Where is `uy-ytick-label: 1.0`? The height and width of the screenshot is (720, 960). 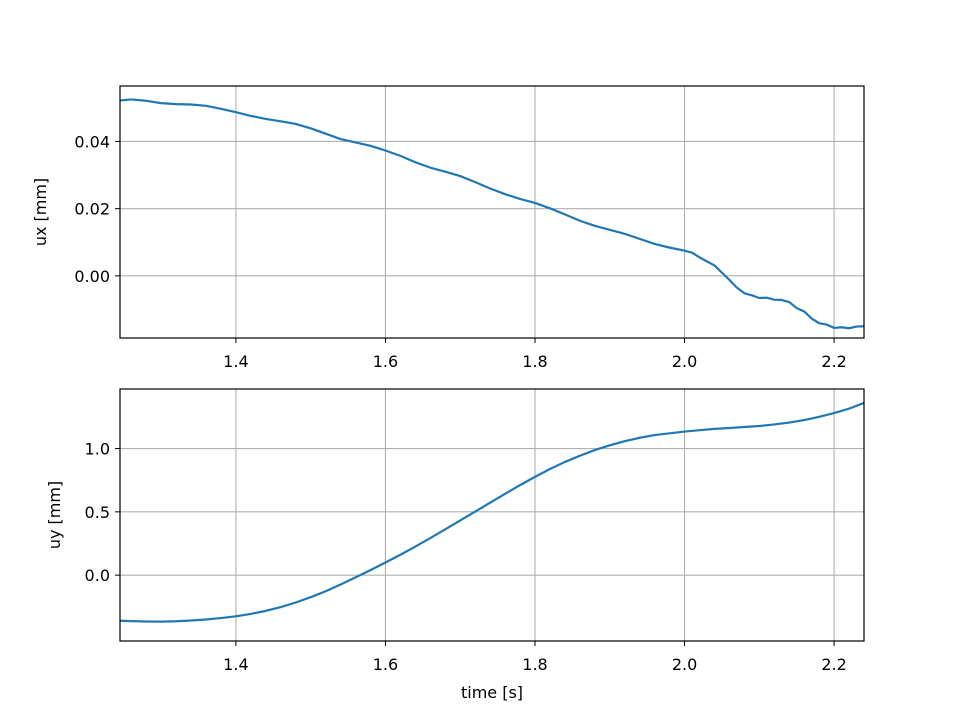
uy-ytick-label: 1.0 is located at coordinates (97, 449).